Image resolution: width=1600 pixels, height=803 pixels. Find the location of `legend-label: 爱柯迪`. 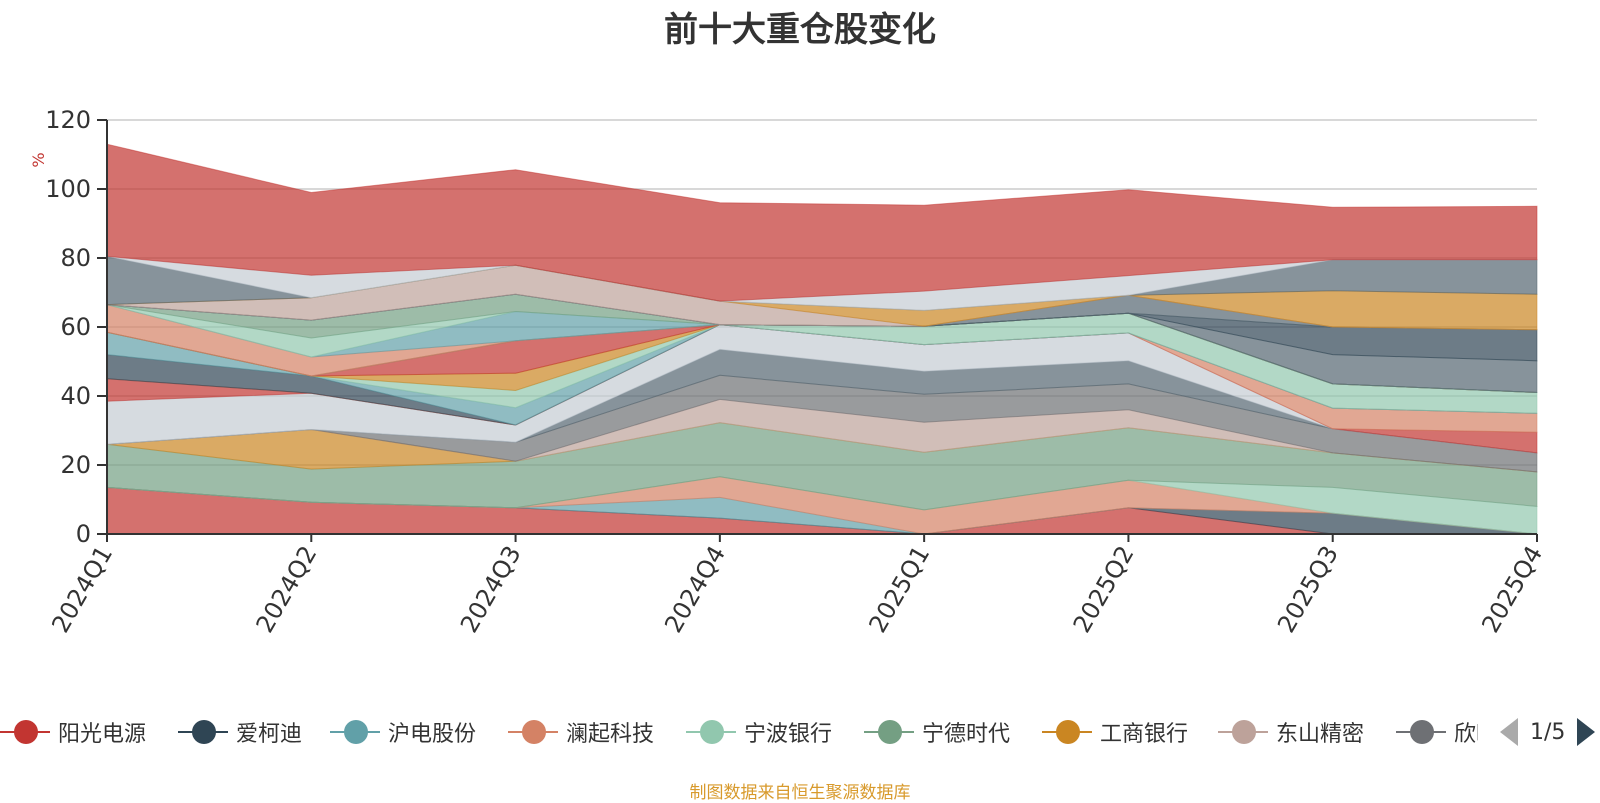

legend-label: 爱柯迪 is located at coordinates (269, 734).